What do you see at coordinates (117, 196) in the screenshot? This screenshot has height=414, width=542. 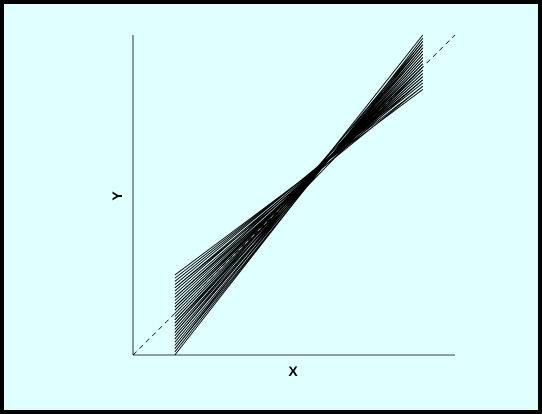 I see `y-axis-label: Y` at bounding box center [117, 196].